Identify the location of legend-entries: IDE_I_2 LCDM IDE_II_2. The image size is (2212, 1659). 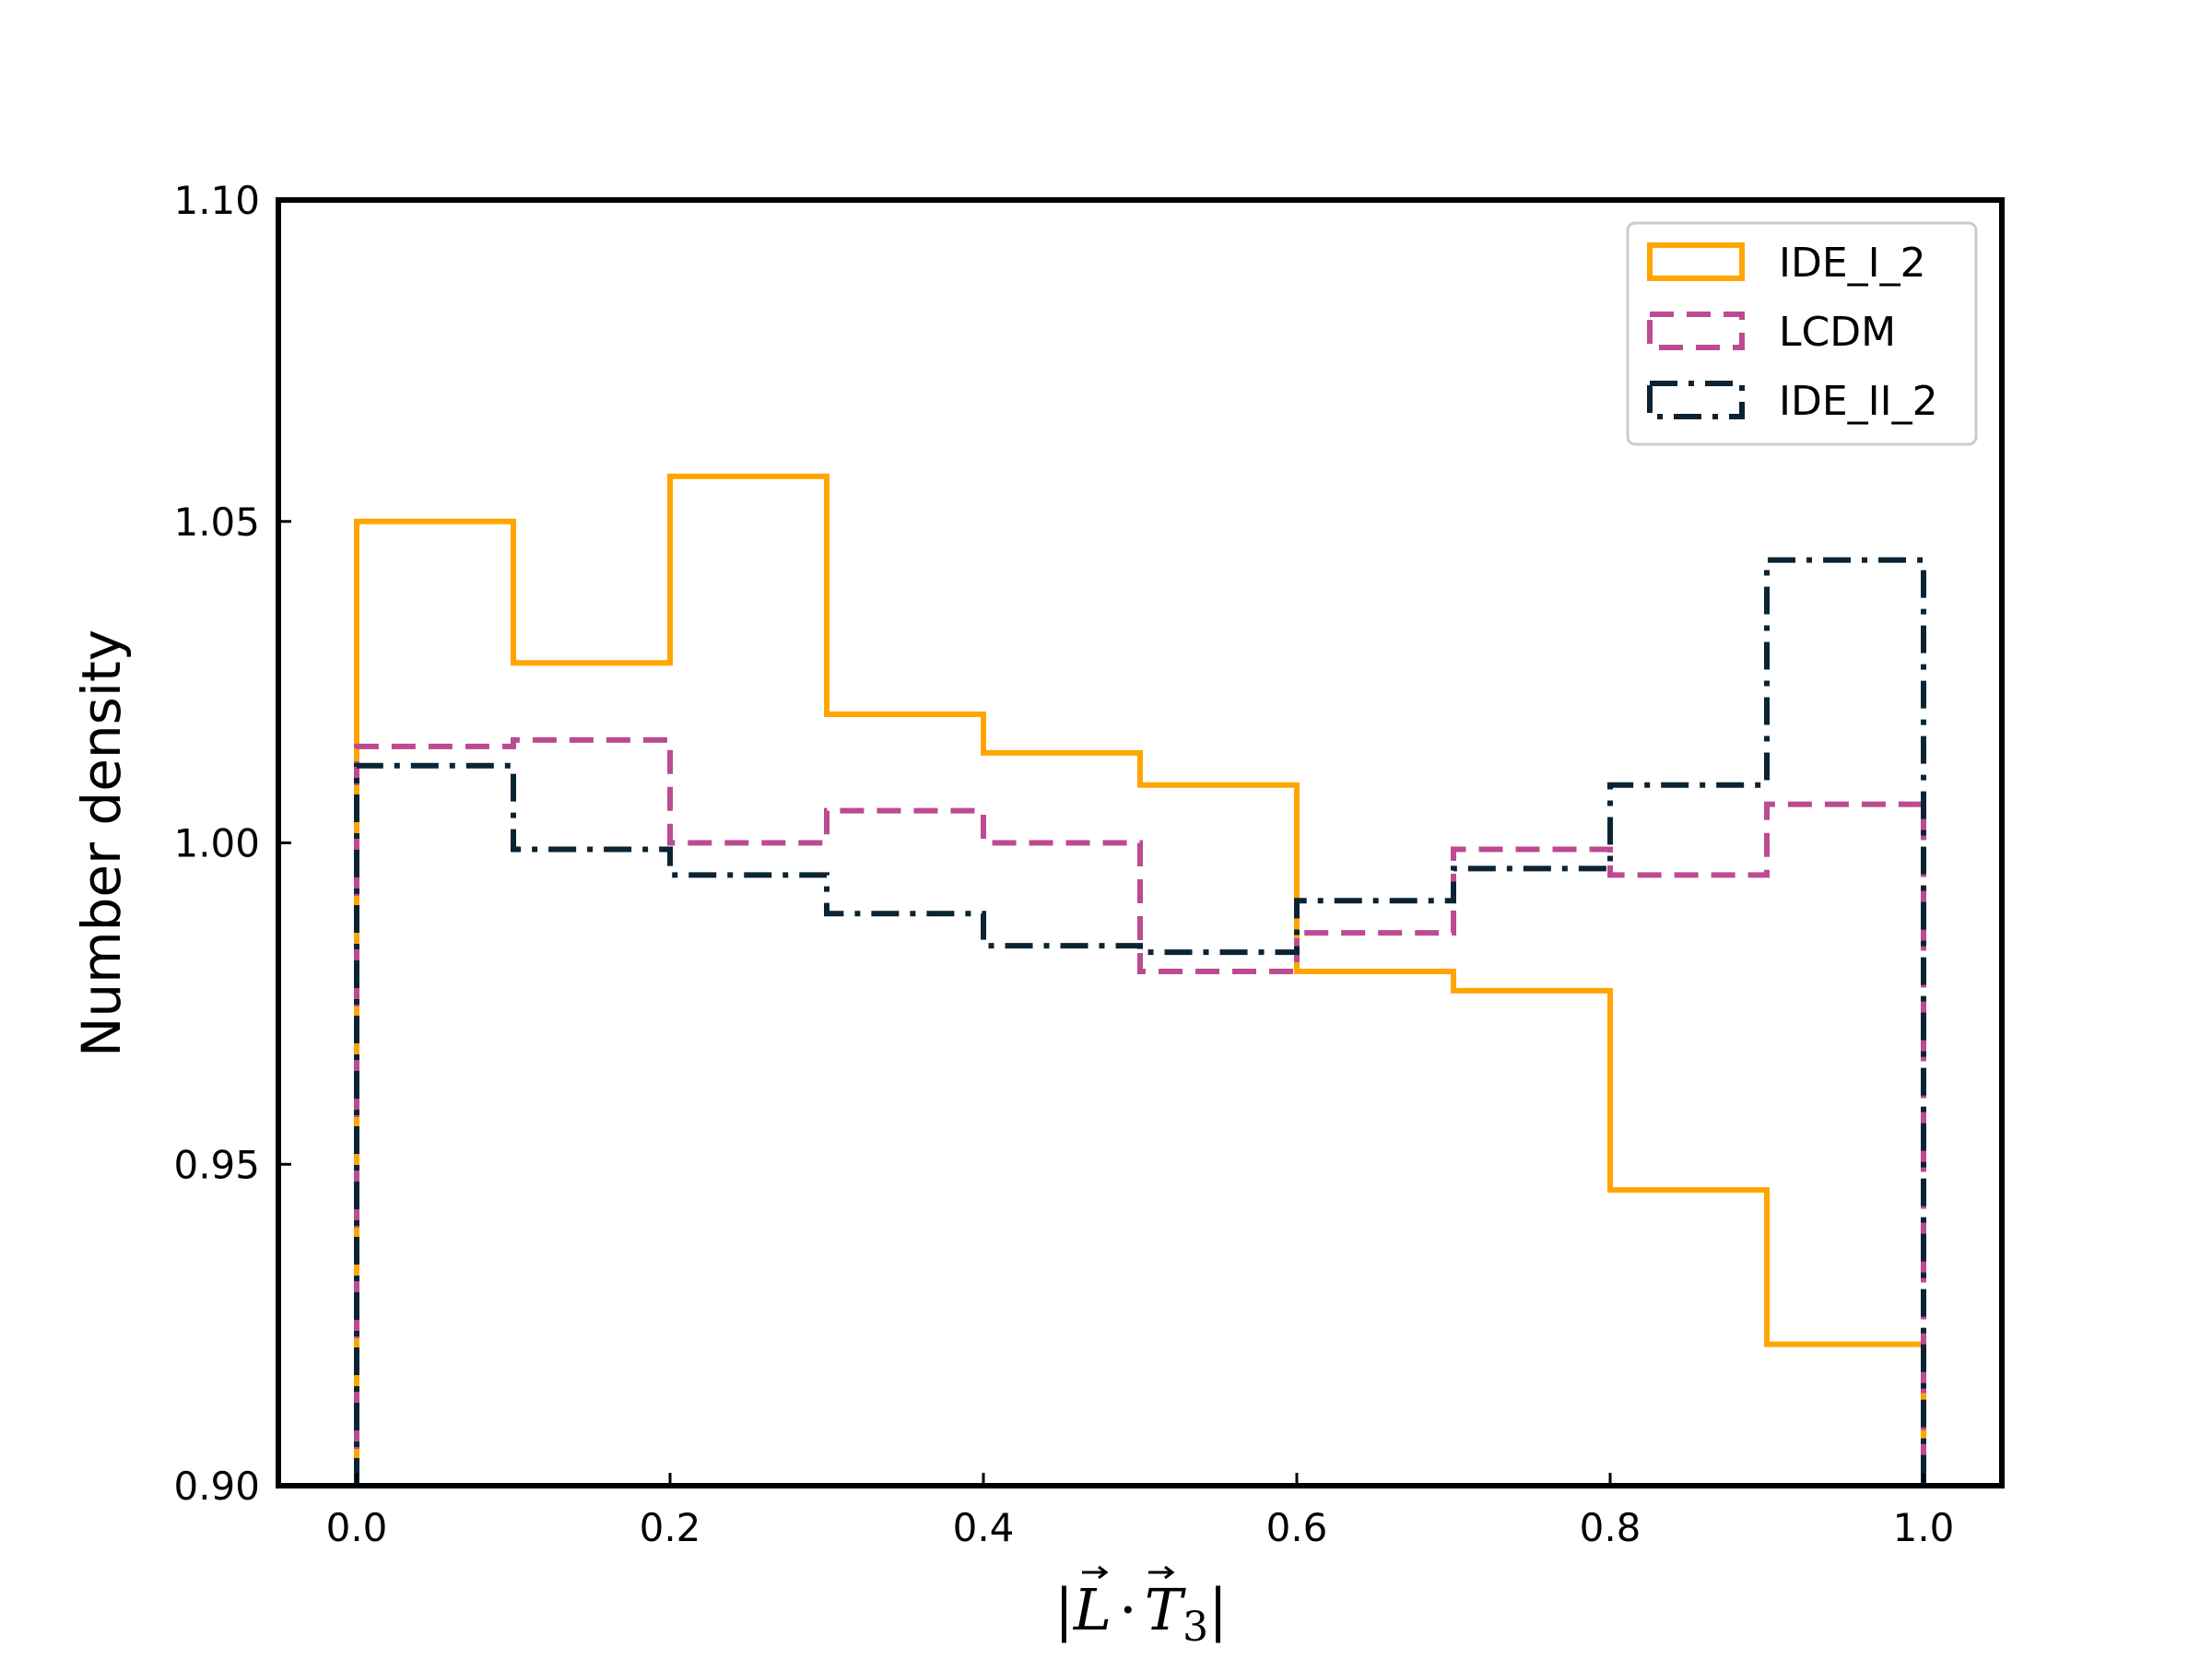
(1792, 332).